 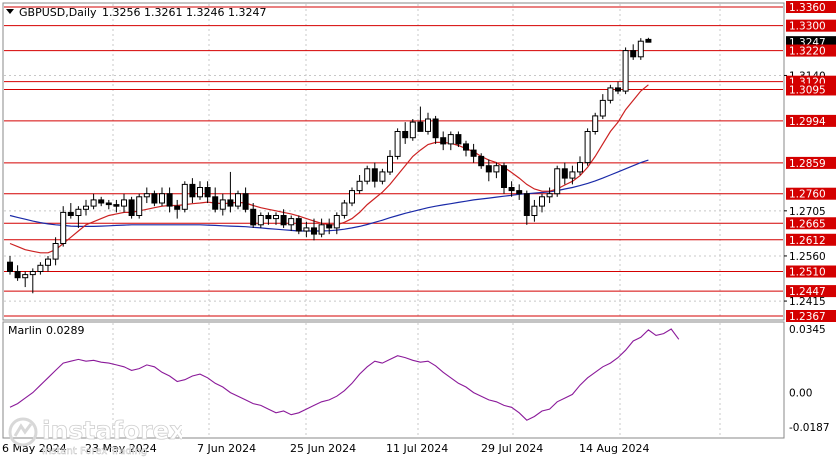 What do you see at coordinates (807, 52) in the screenshot?
I see `price-tick-label: 1.3220` at bounding box center [807, 52].